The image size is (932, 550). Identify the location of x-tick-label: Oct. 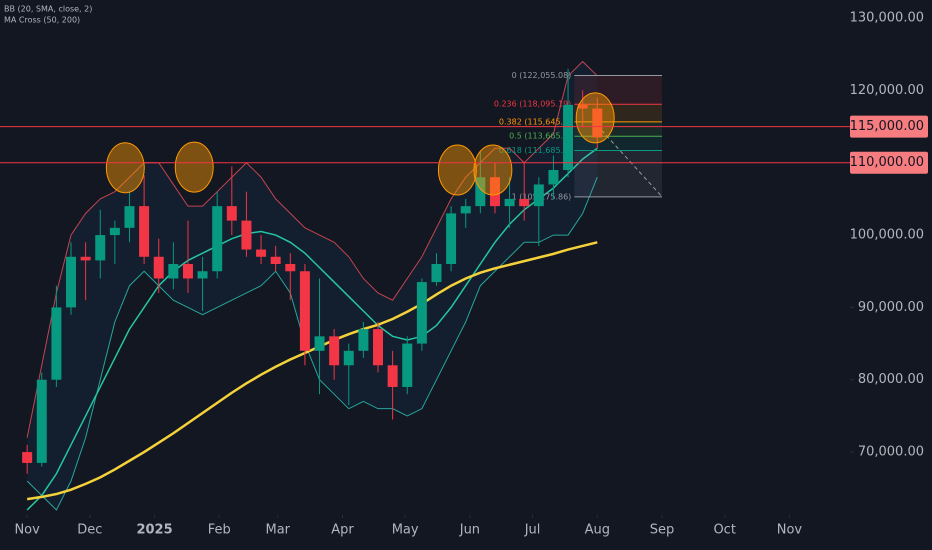
(724, 530).